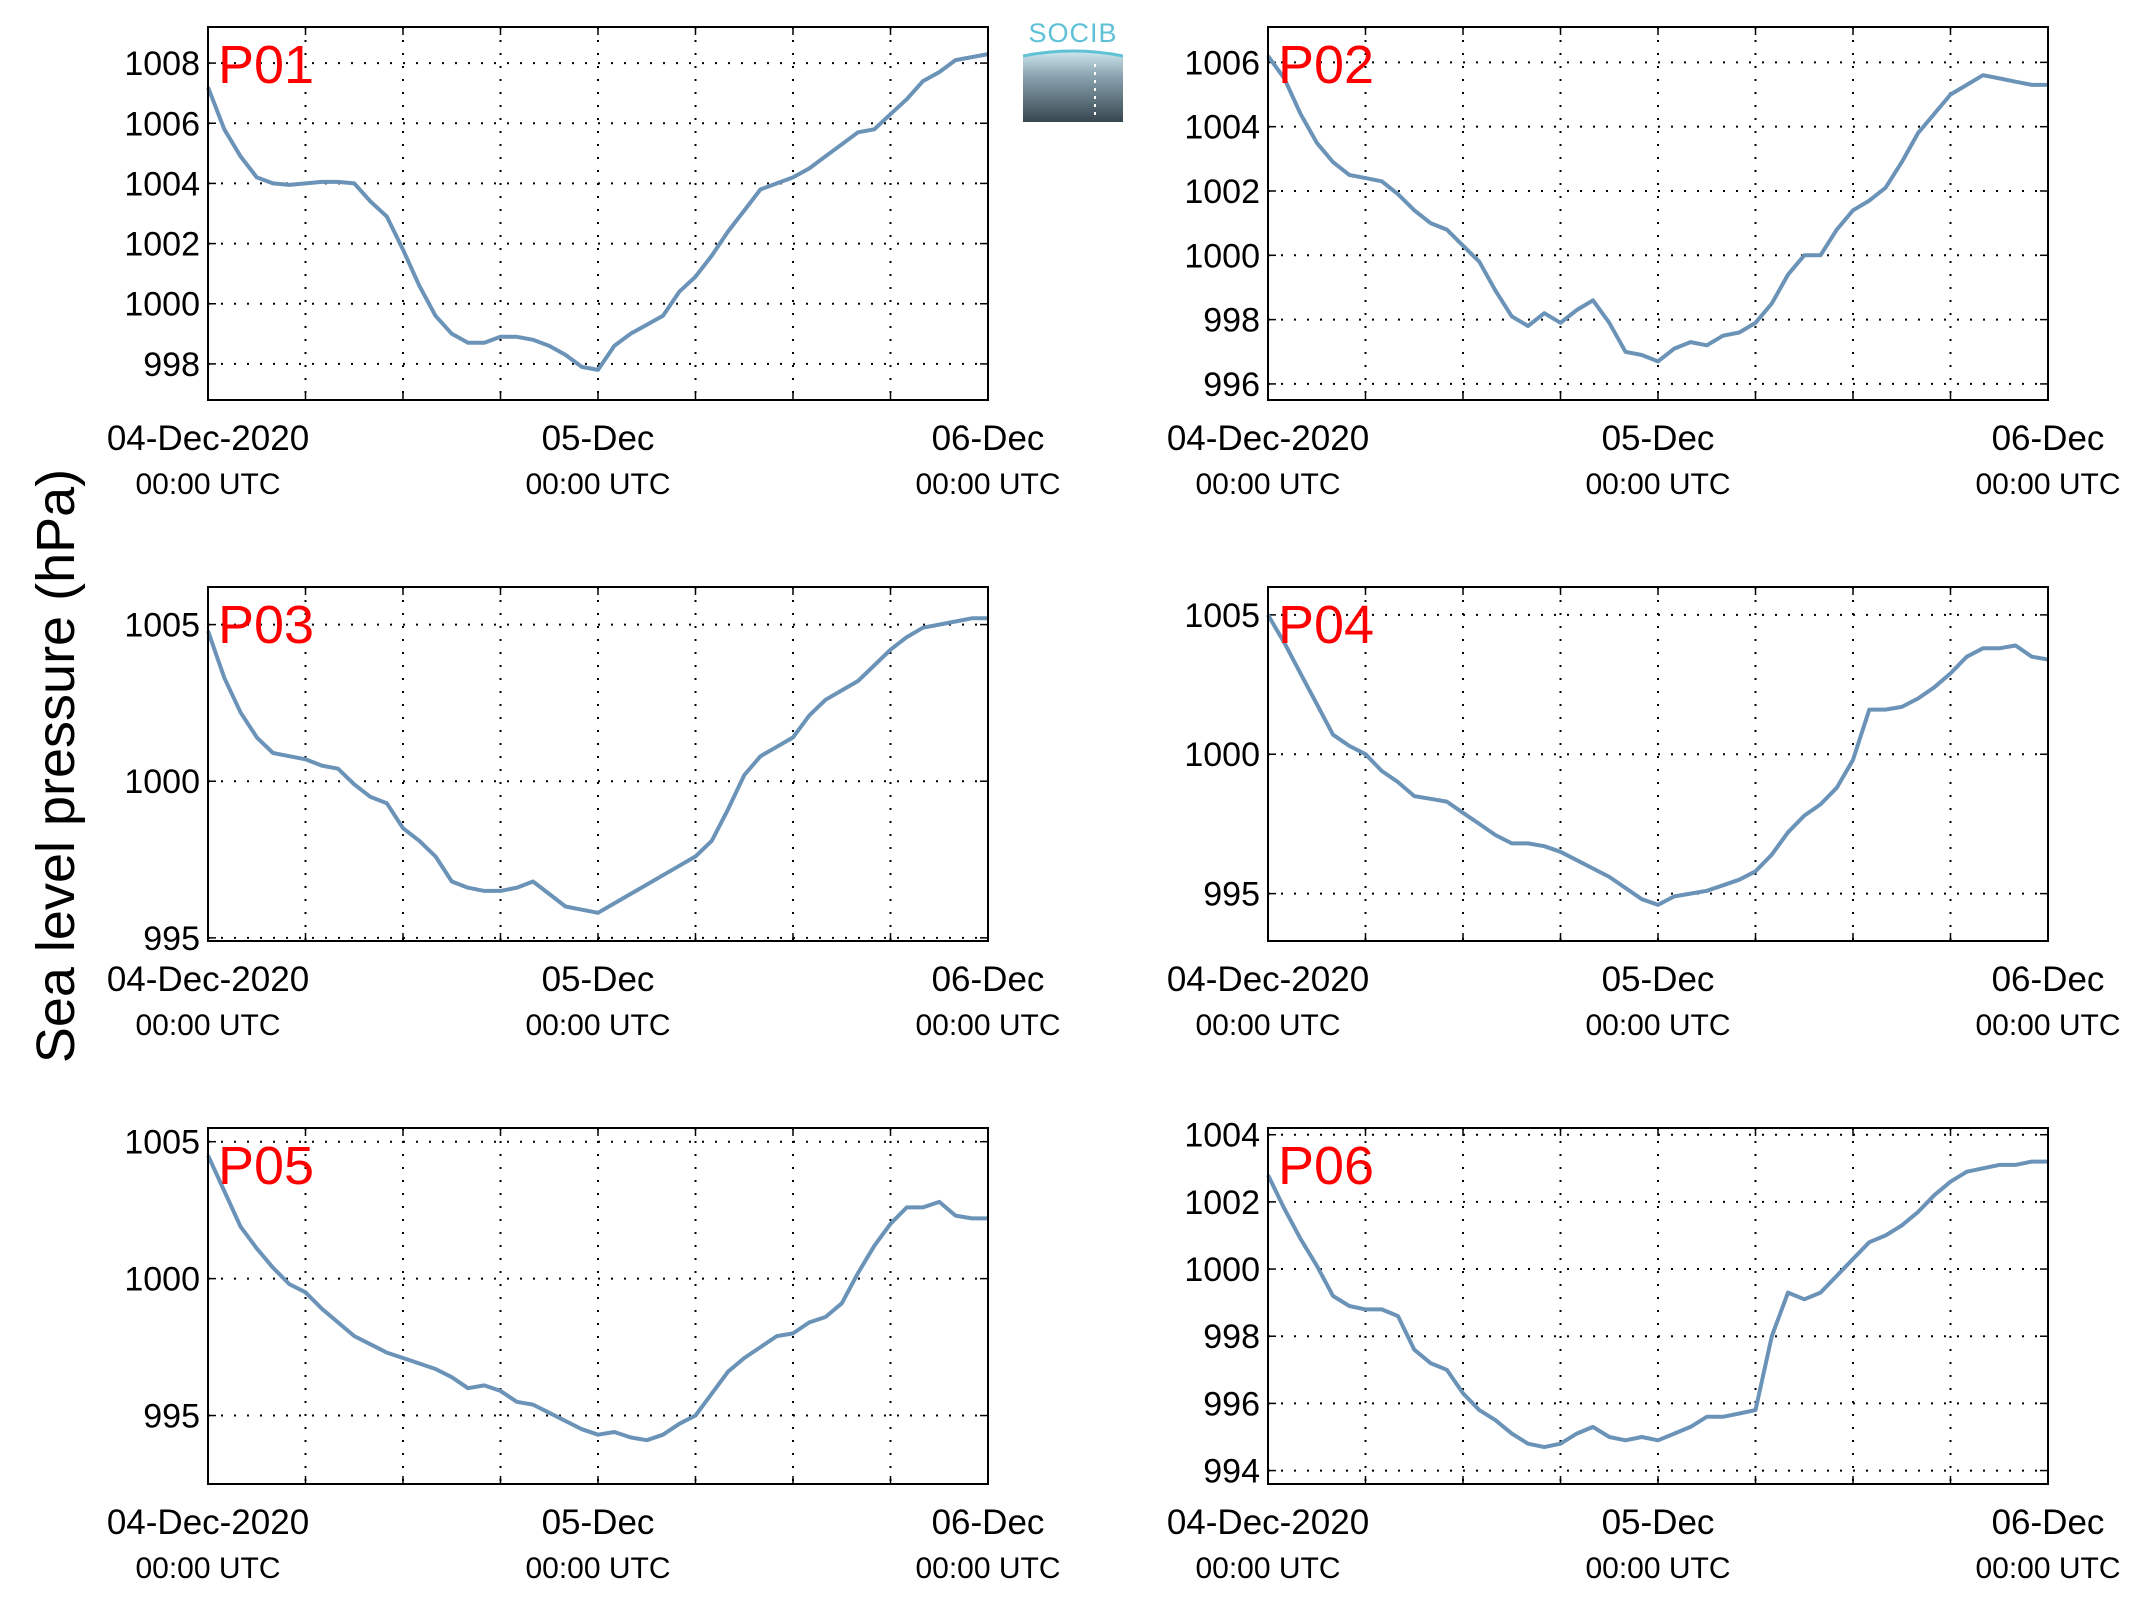 The width and height of the screenshot is (2133, 1608). Describe the element at coordinates (266, 1166) in the screenshot. I see `station-label: P05` at that location.